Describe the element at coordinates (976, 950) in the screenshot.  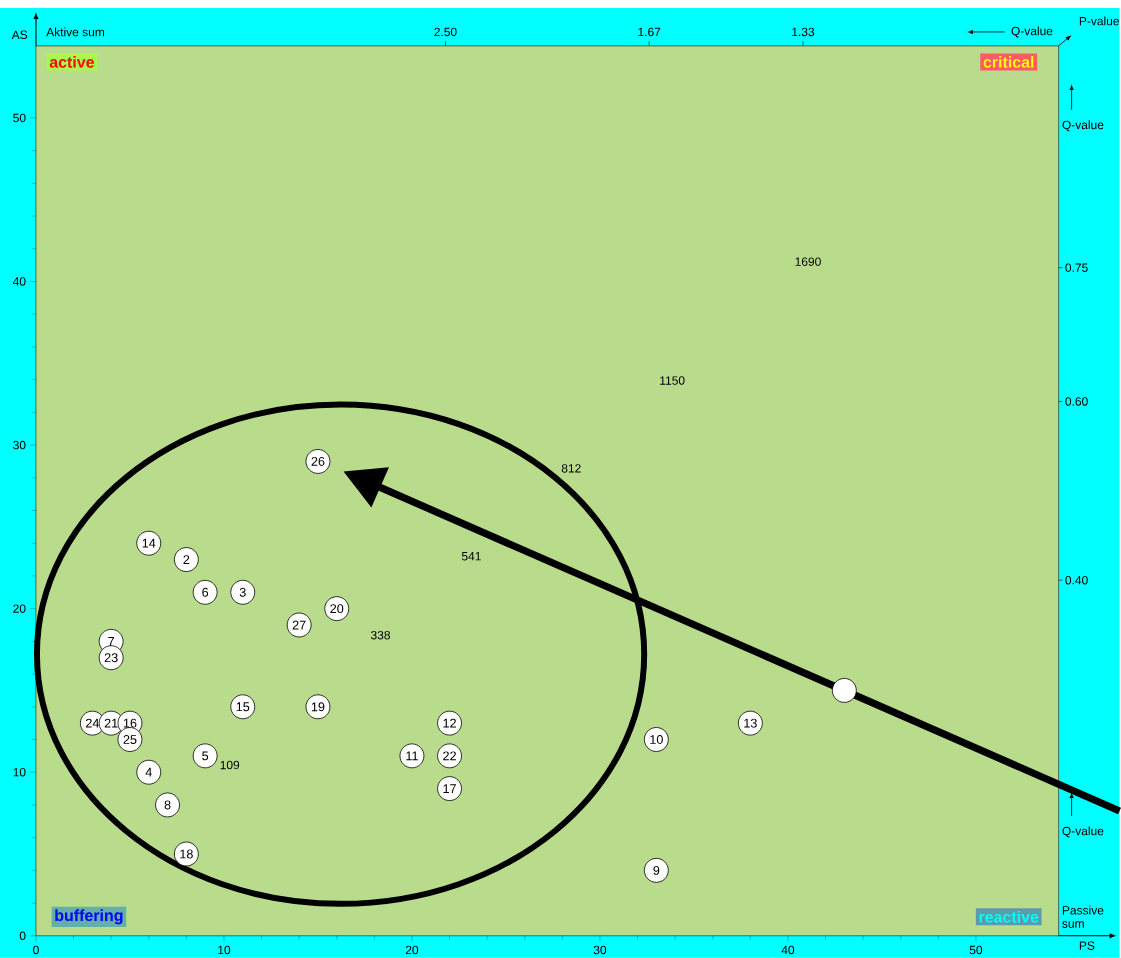
I see `x-tick-label: 50` at that location.